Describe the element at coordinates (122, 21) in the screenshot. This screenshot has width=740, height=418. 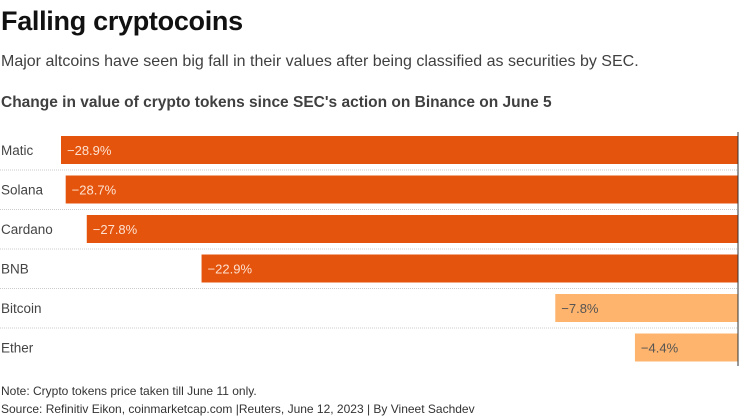
I see `page-title: Falling cryptocoins` at that location.